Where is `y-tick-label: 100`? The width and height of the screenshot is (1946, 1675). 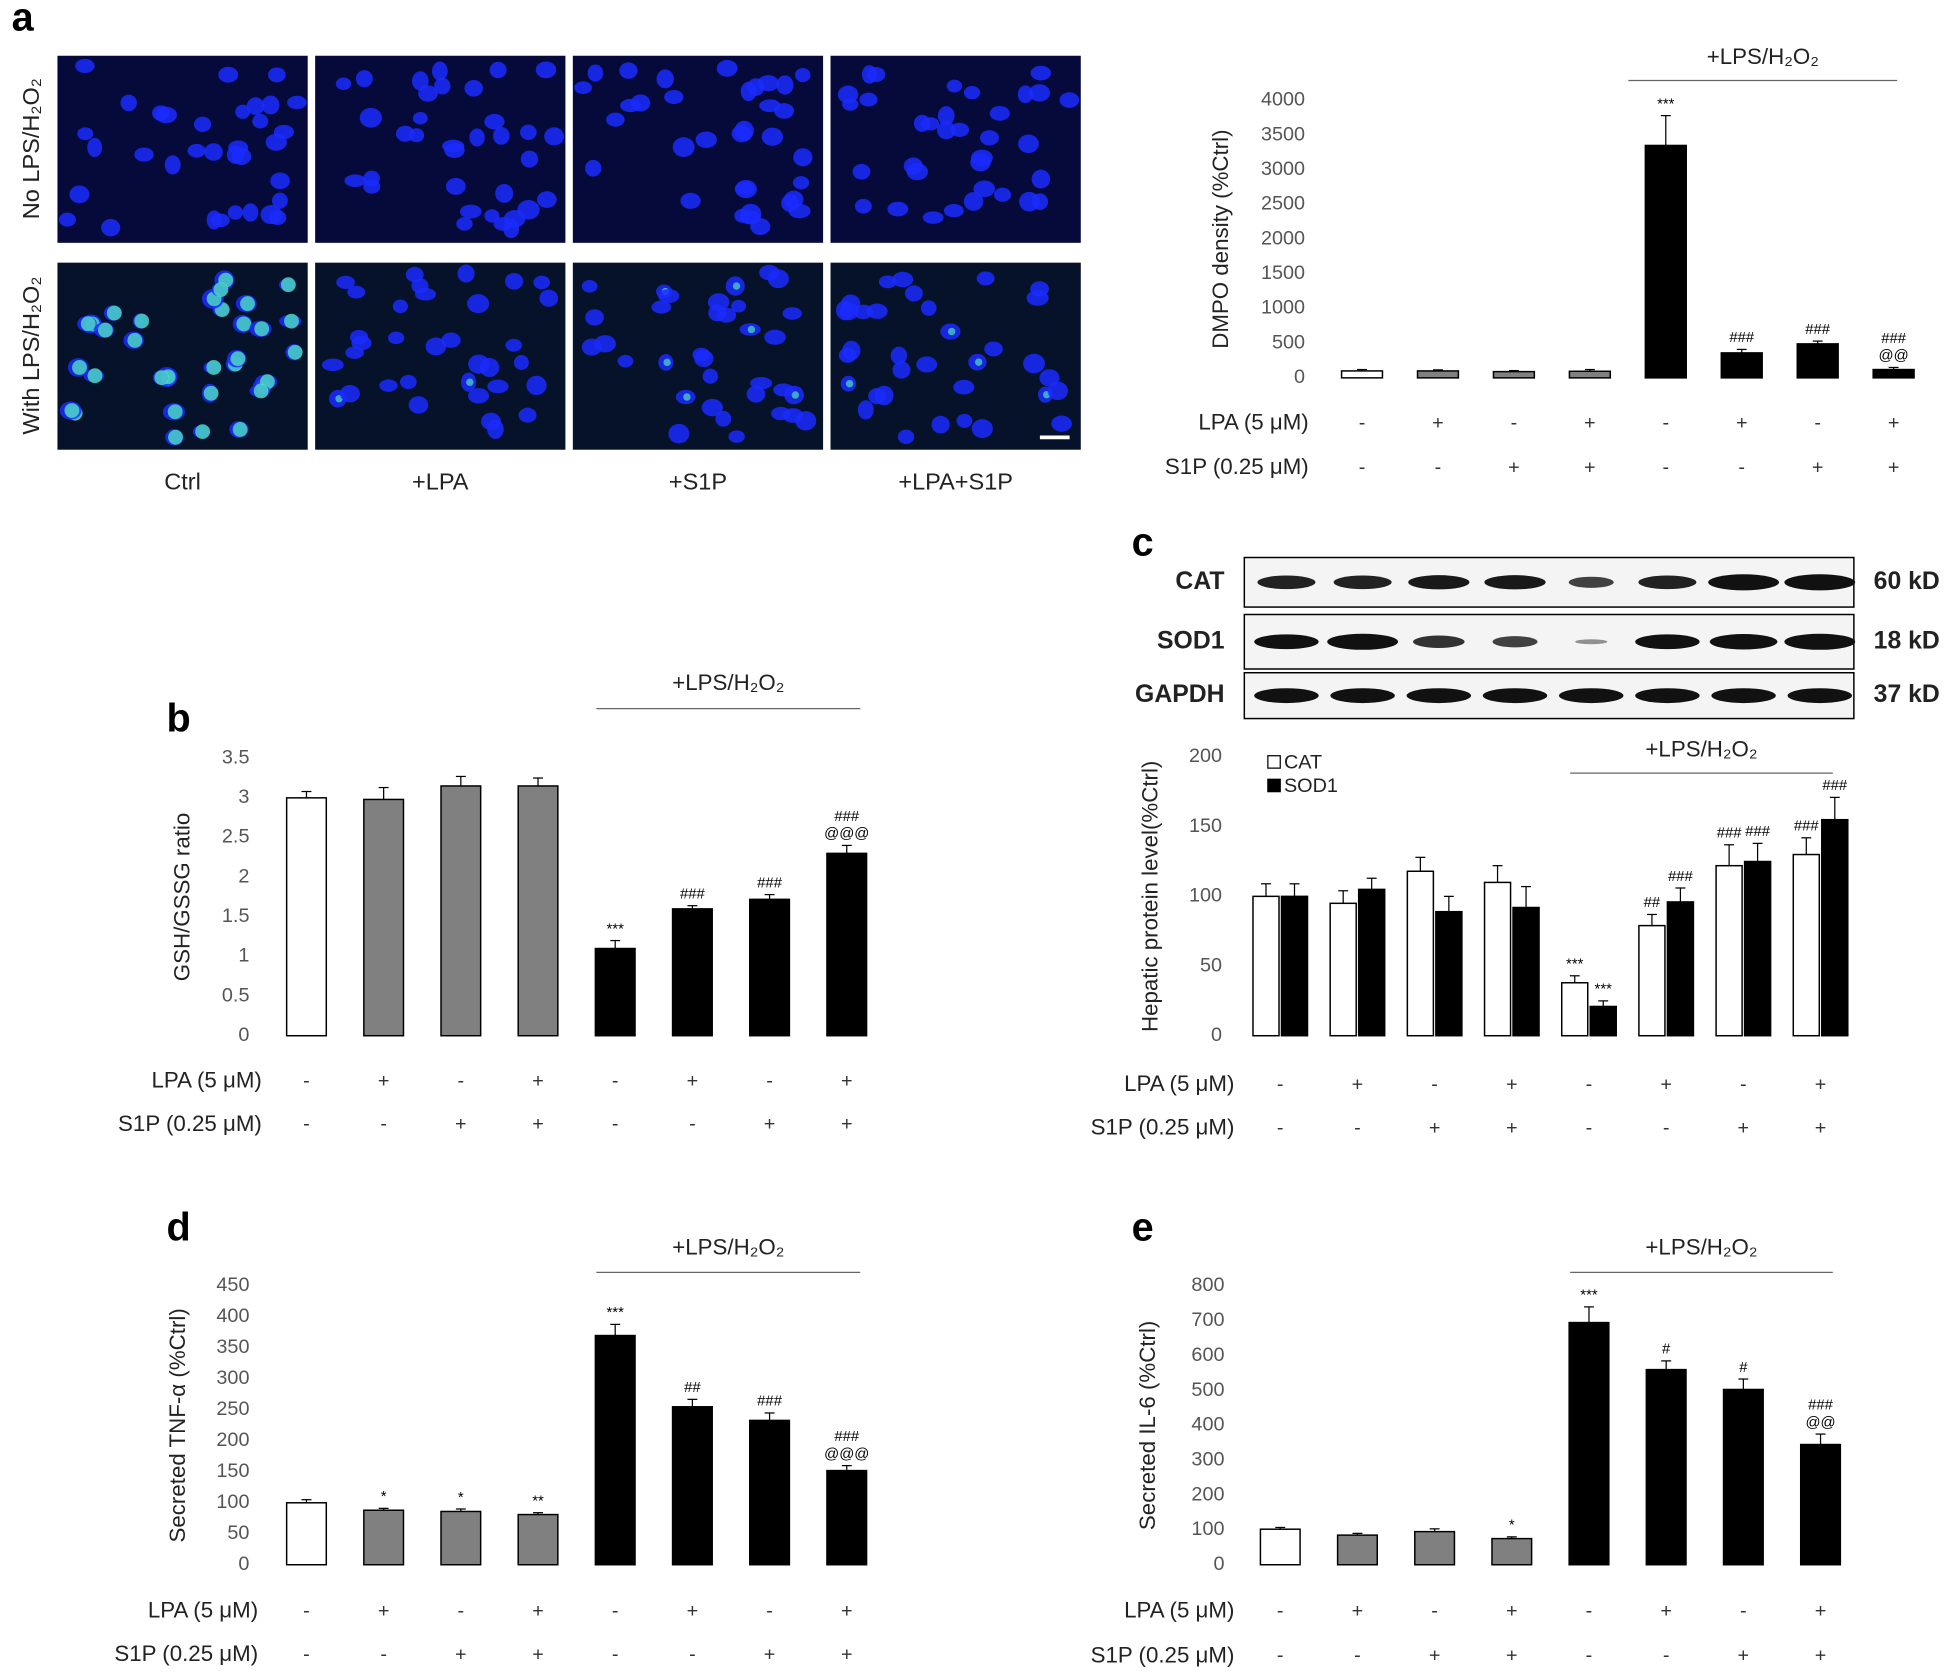 y-tick-label: 100 is located at coordinates (1207, 1529).